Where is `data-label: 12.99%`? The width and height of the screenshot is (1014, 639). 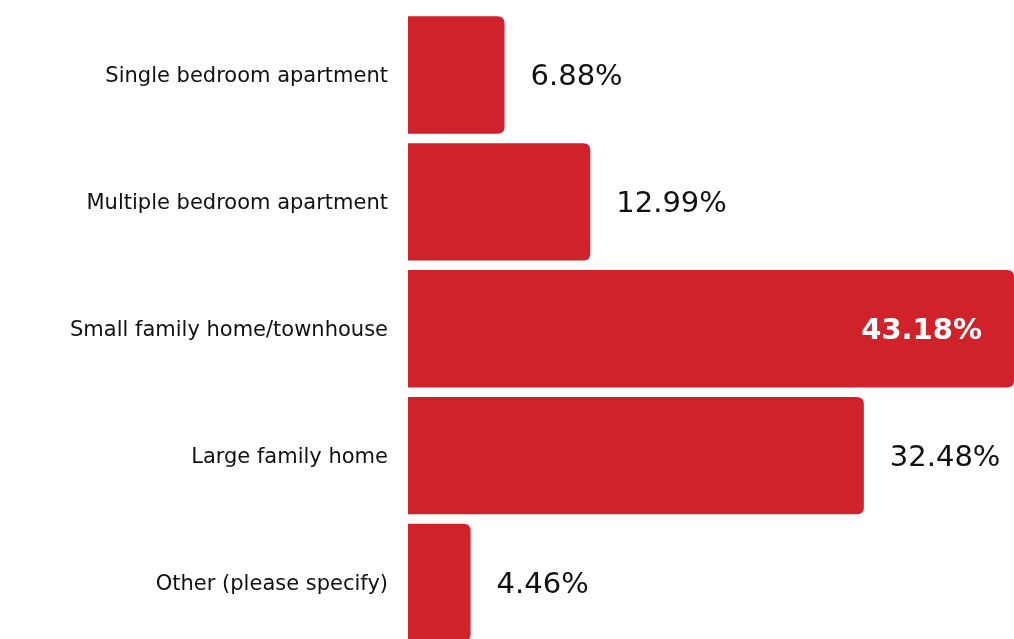 data-label: 12.99% is located at coordinates (671, 202).